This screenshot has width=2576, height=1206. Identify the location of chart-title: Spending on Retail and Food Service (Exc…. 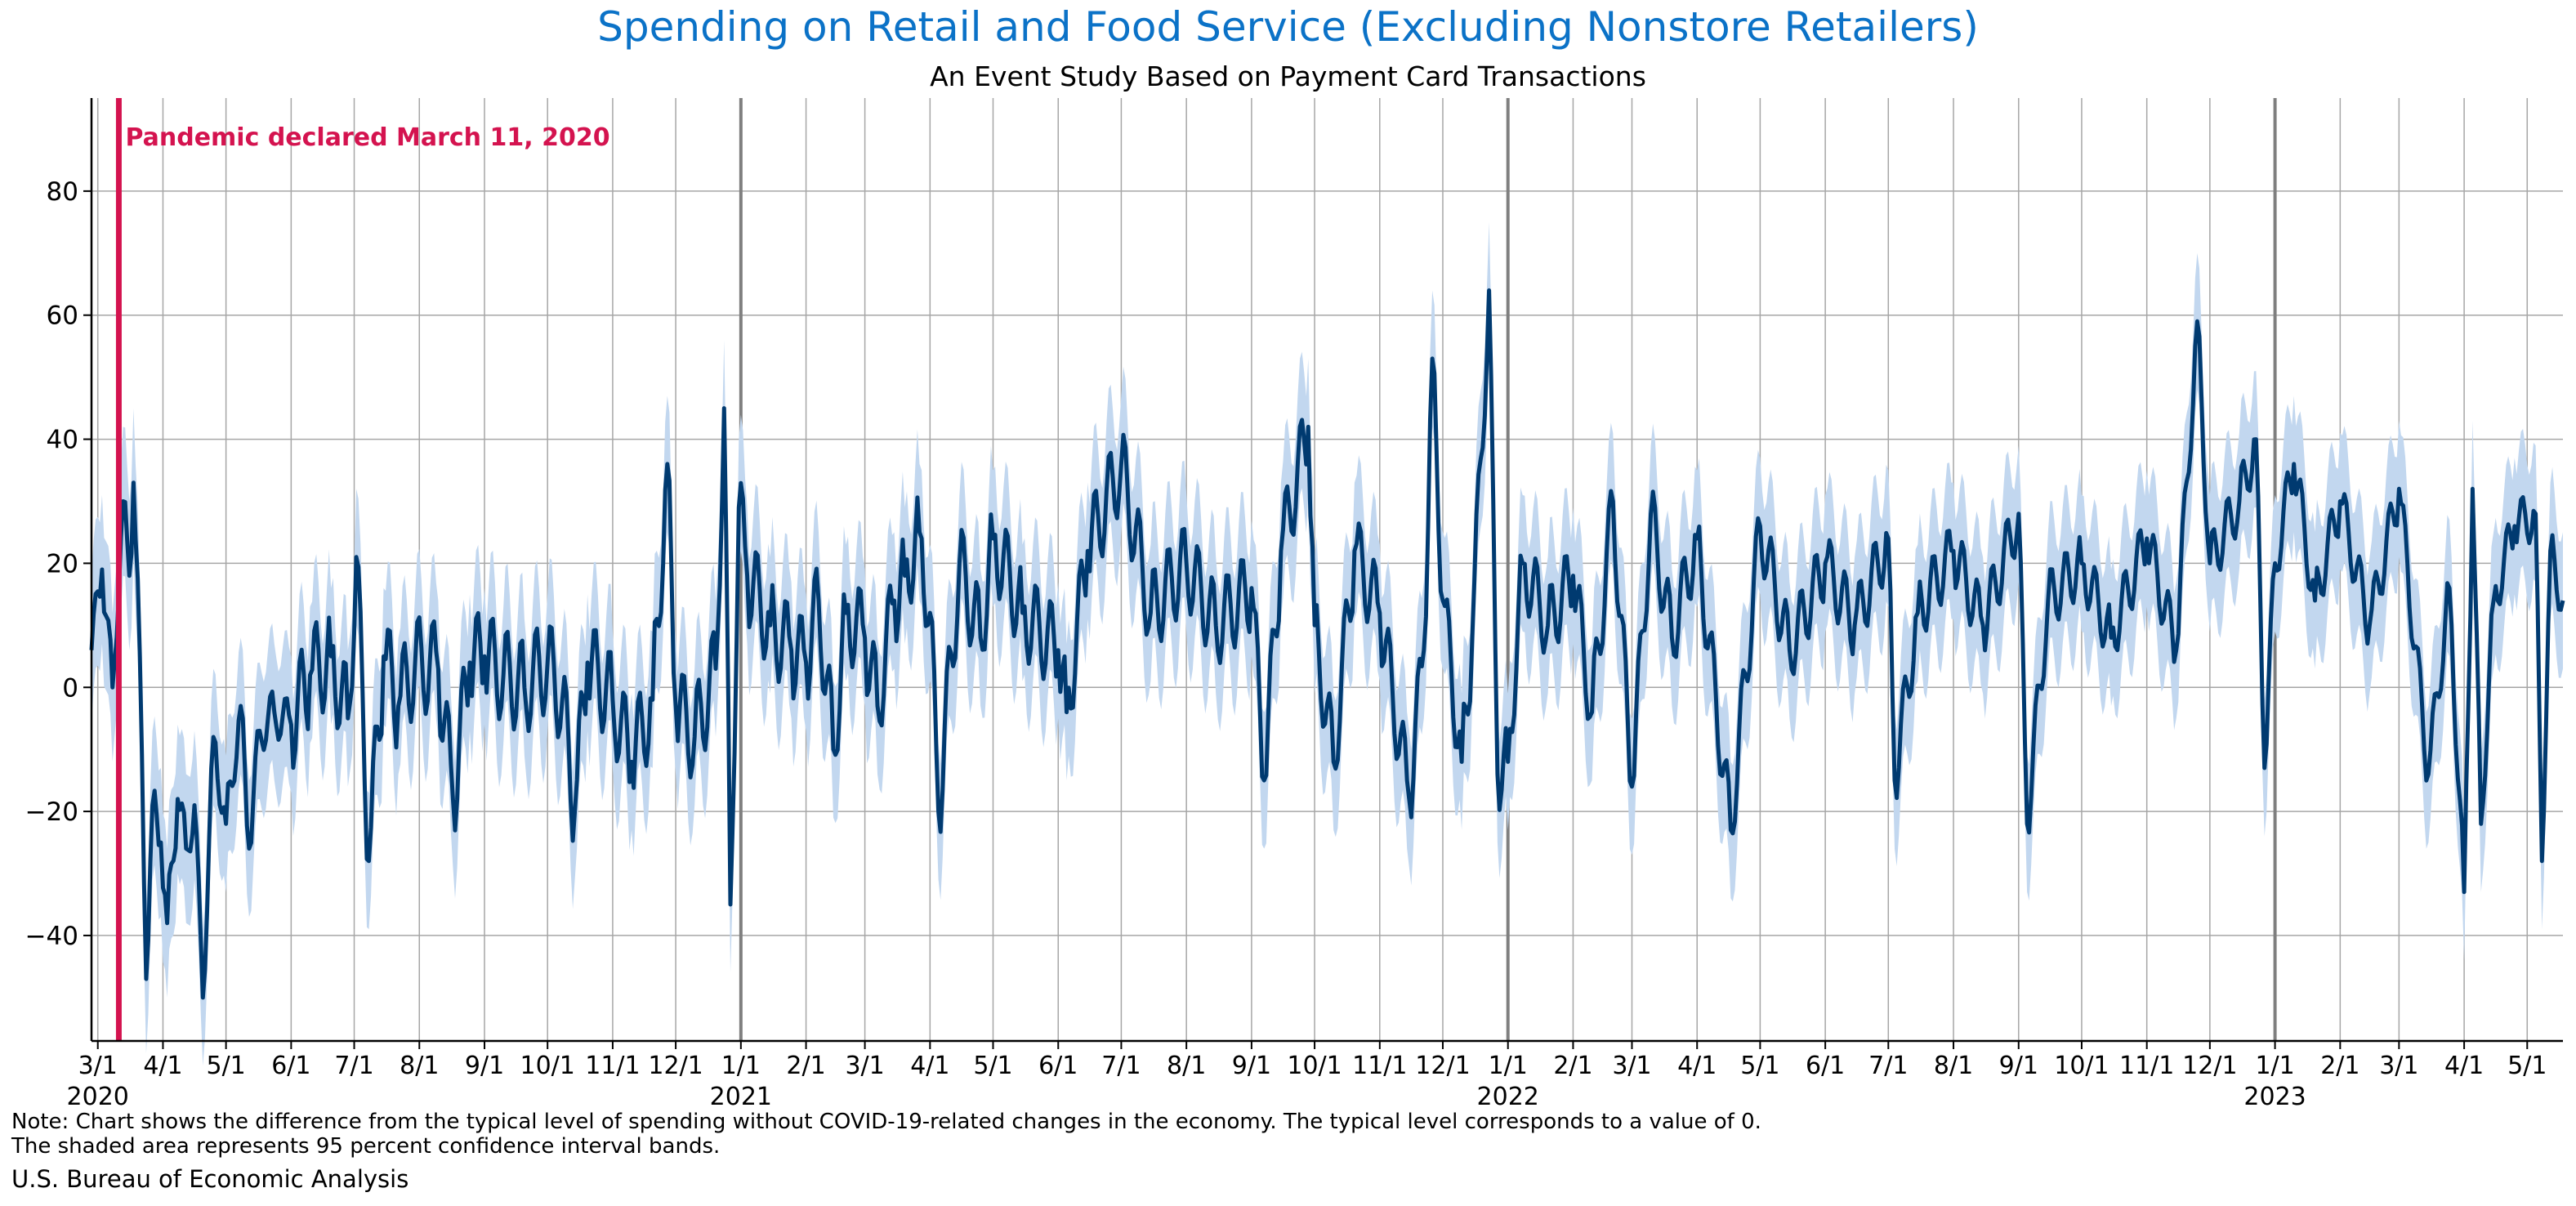
(1288, 27).